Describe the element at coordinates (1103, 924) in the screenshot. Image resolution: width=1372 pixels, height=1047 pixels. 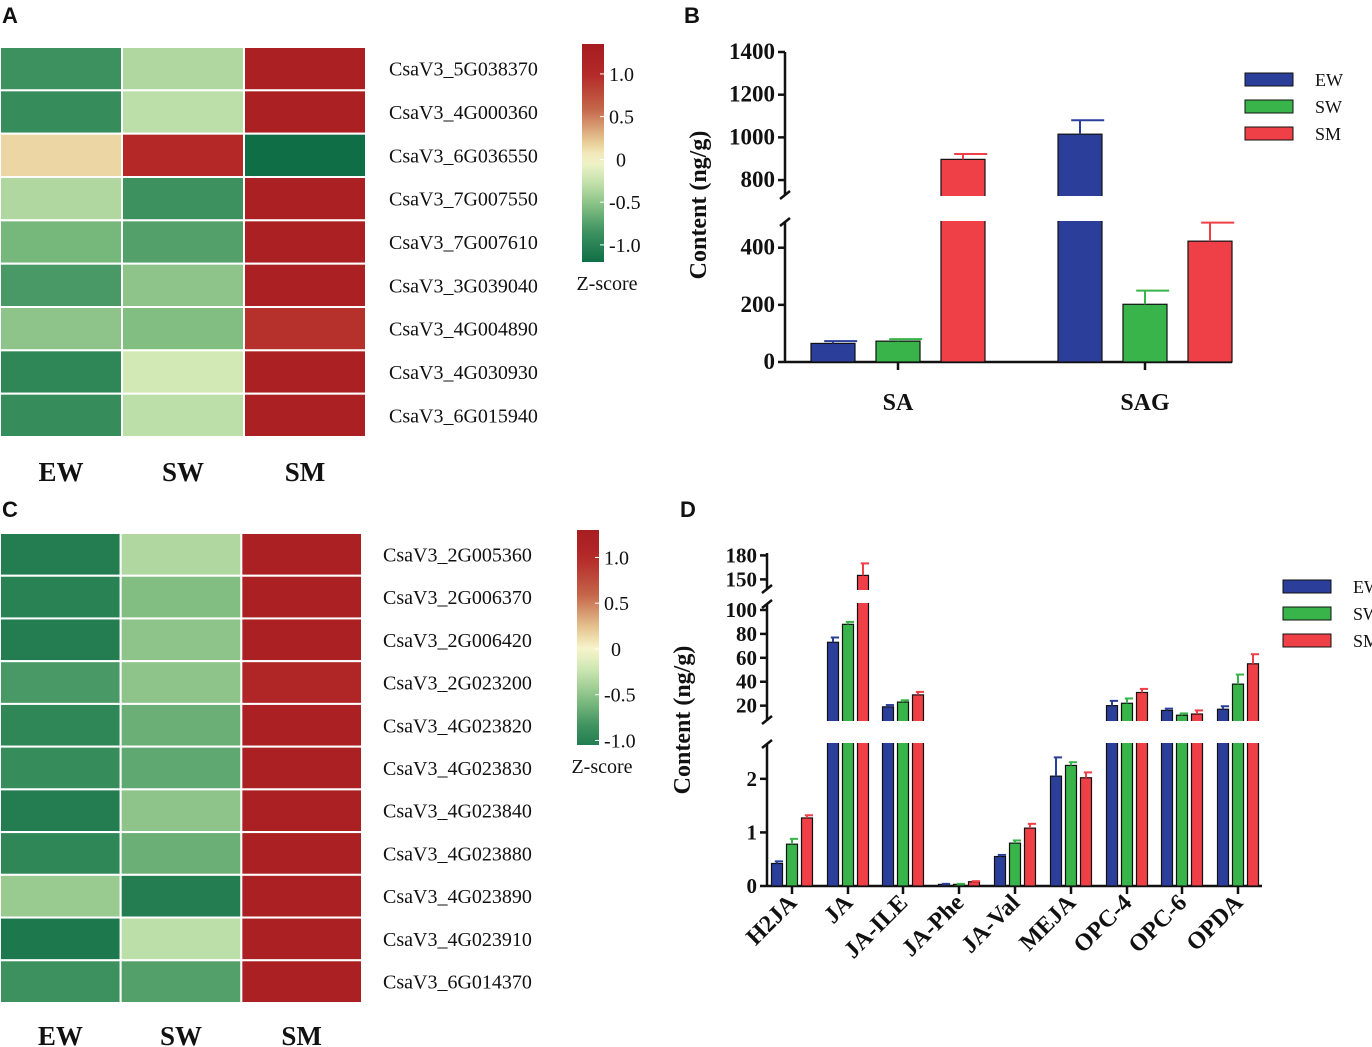
I see `x-tick-label: OPC-4` at that location.